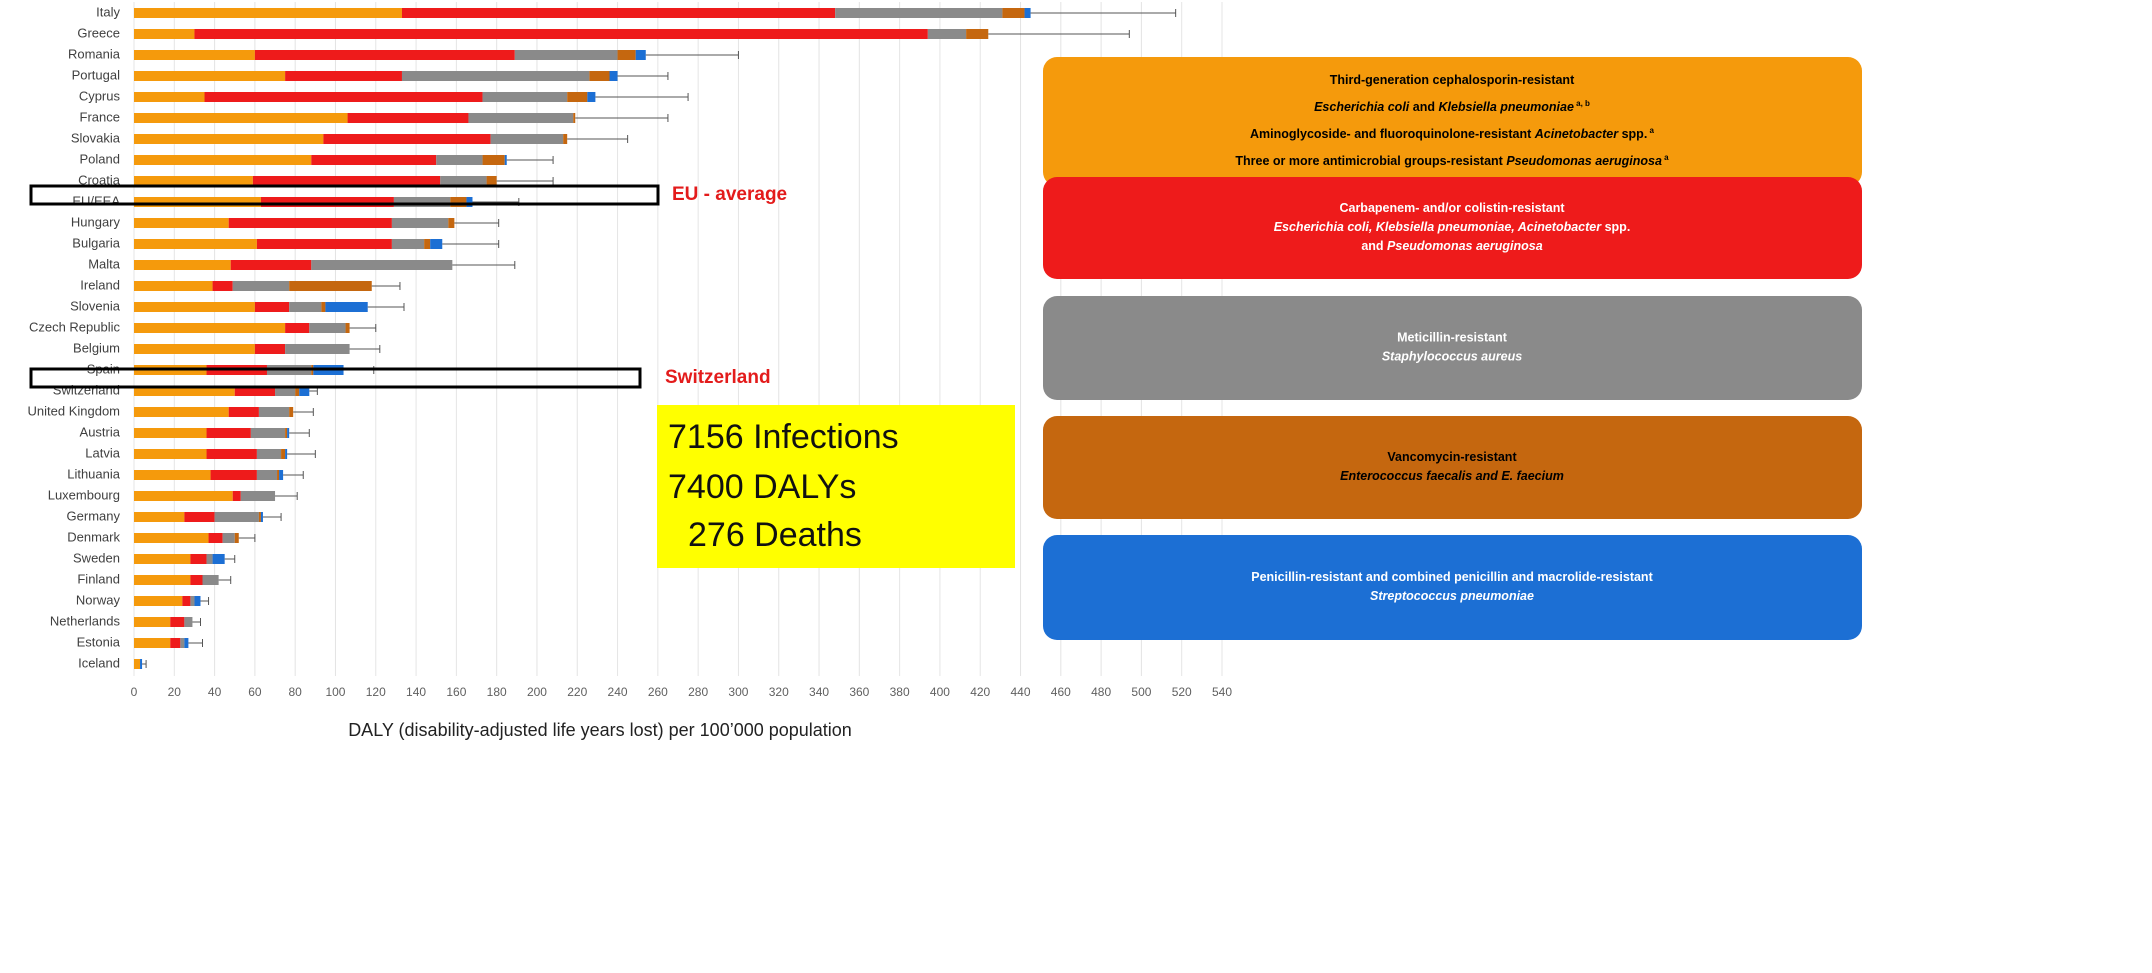  What do you see at coordinates (762, 487) in the screenshot?
I see `stat-text: 7400 DALYs` at bounding box center [762, 487].